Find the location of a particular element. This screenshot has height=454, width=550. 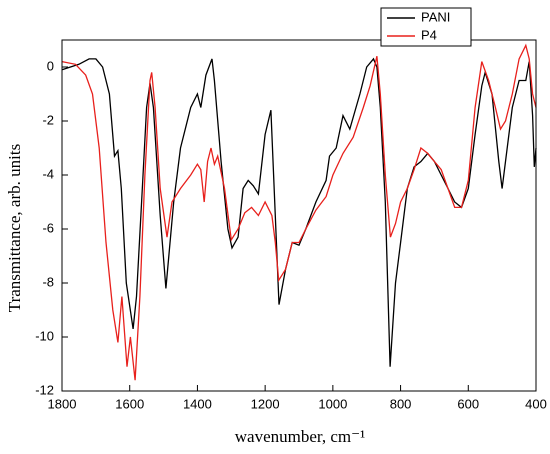

x-axis-label: wavenumber, cm⁻¹ is located at coordinates (300, 436).